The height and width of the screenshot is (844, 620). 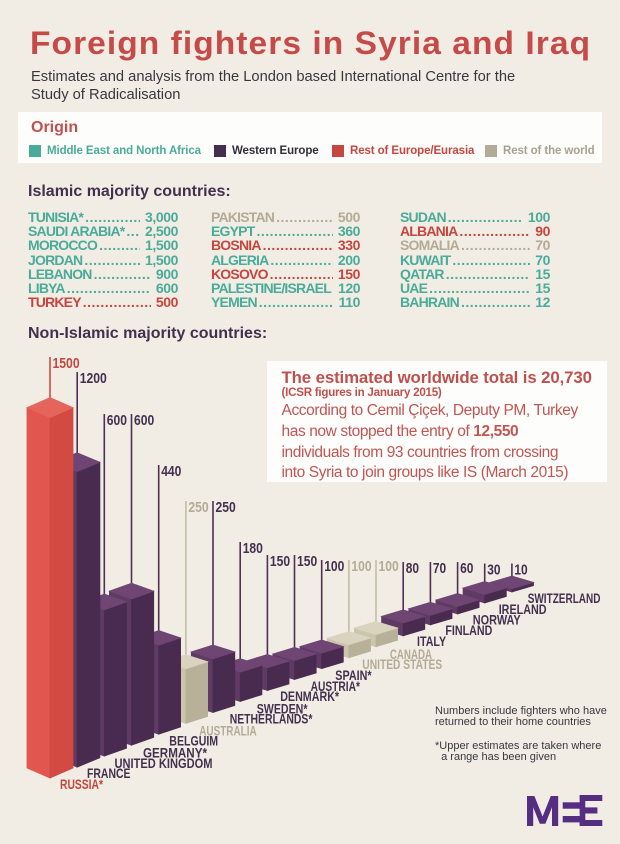 What do you see at coordinates (336, 686) in the screenshot?
I see `svg-text: AUSTRIA*` at bounding box center [336, 686].